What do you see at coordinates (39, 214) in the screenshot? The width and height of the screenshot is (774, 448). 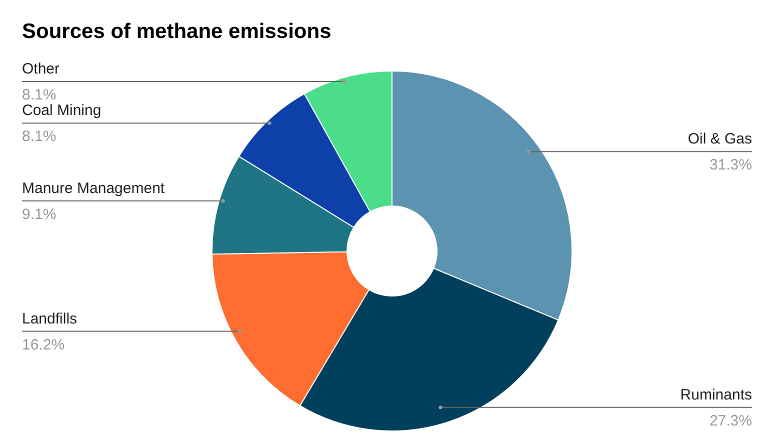 I see `data-label: 9.1%` at bounding box center [39, 214].